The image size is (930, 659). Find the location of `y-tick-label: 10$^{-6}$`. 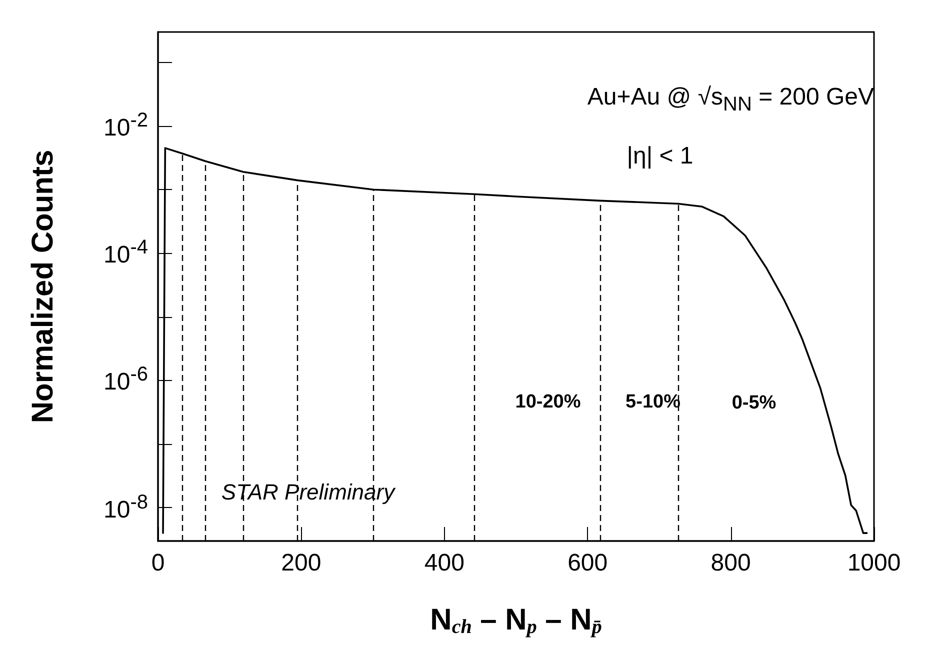

y-tick-label: 10$^{-6}$ is located at coordinates (126, 380).